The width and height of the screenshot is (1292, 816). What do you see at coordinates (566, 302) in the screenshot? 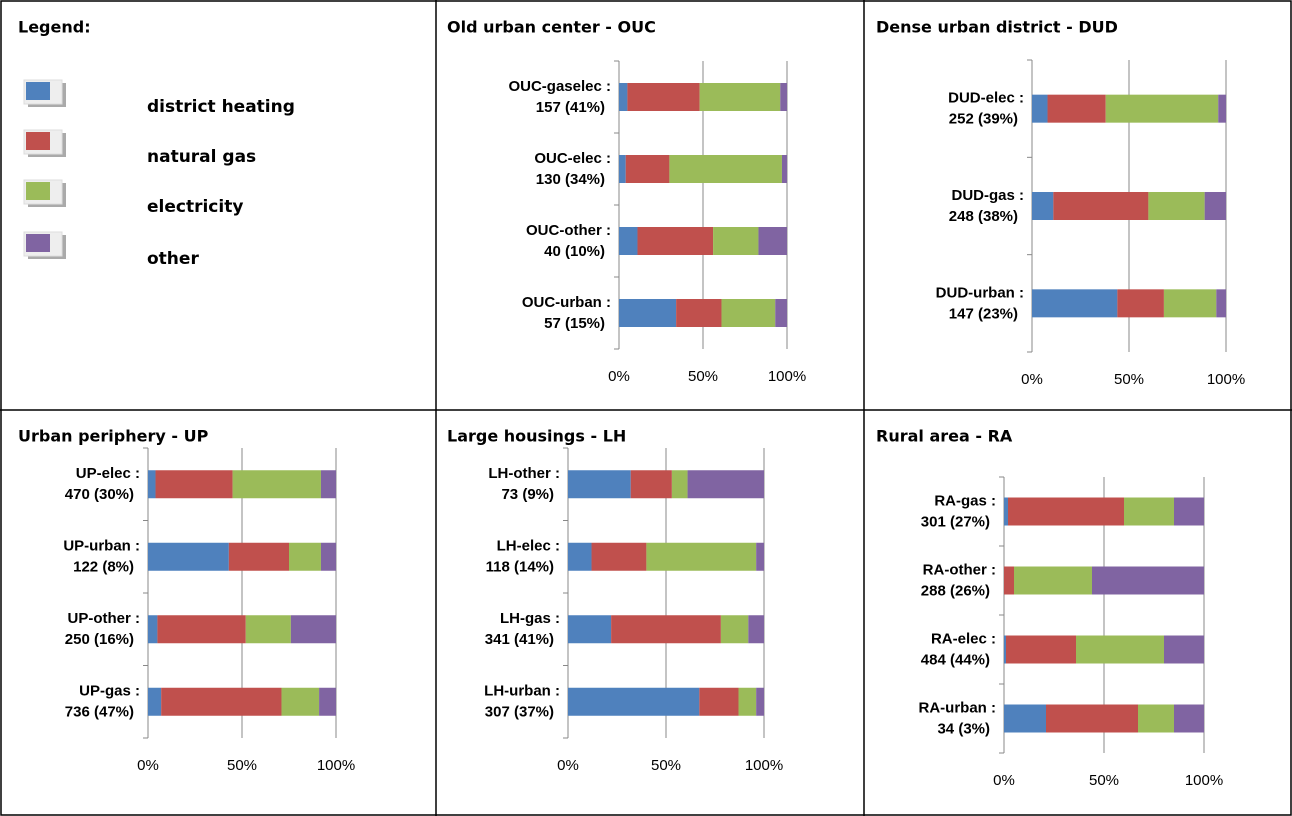
I see `category-label: OUC-urban :` at bounding box center [566, 302].